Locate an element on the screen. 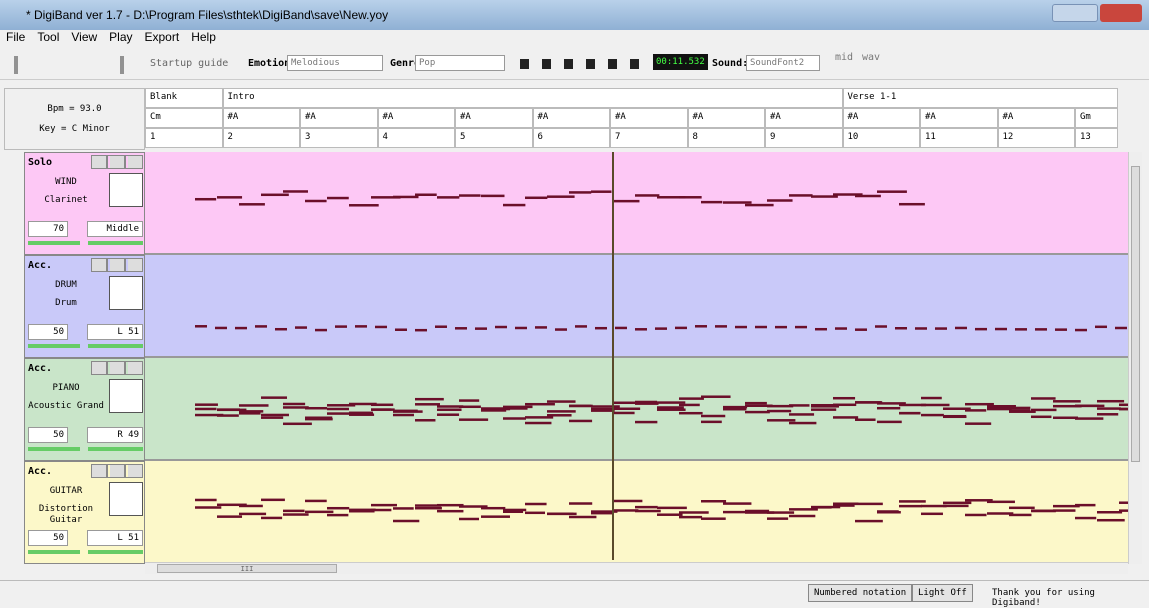  track-category: WIND is located at coordinates (66, 182).